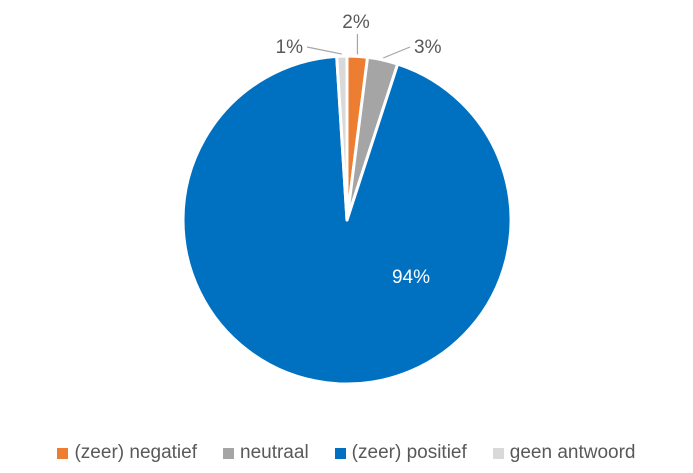  Describe the element at coordinates (428, 47) in the screenshot. I see `data-label-neutraal: 3%` at that location.